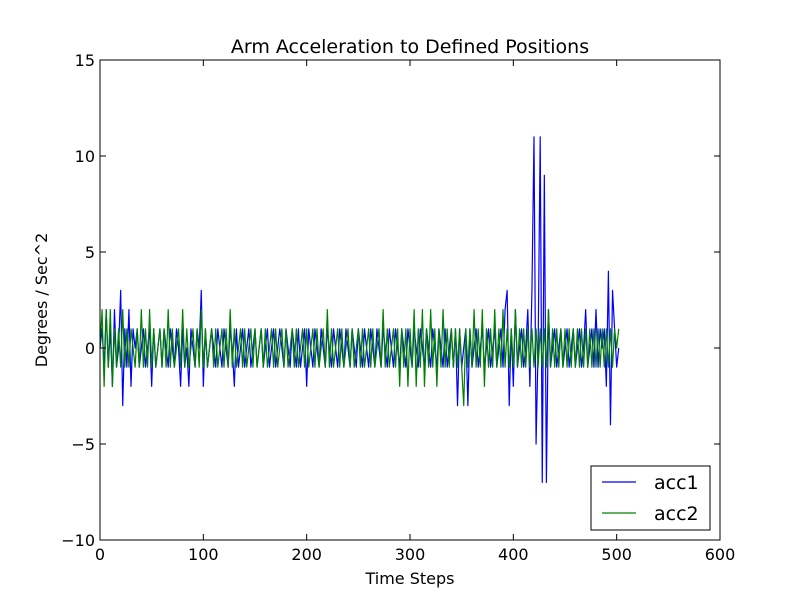 The height and width of the screenshot is (600, 800). What do you see at coordinates (83, 444) in the screenshot?
I see `y-tick-label: −5` at bounding box center [83, 444].